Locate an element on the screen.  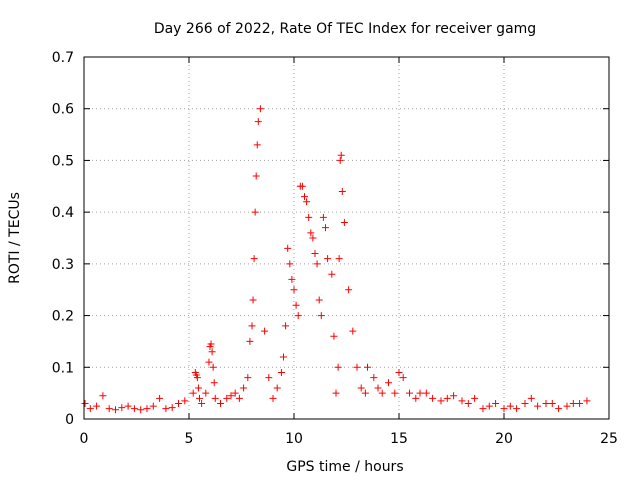
y-tick-label: 0.3 is located at coordinates (63, 265).